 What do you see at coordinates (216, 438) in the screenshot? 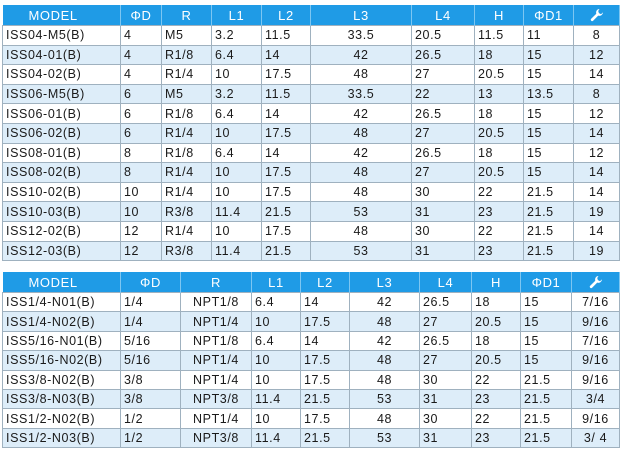
I see `cell-r: NPT3/8` at bounding box center [216, 438].